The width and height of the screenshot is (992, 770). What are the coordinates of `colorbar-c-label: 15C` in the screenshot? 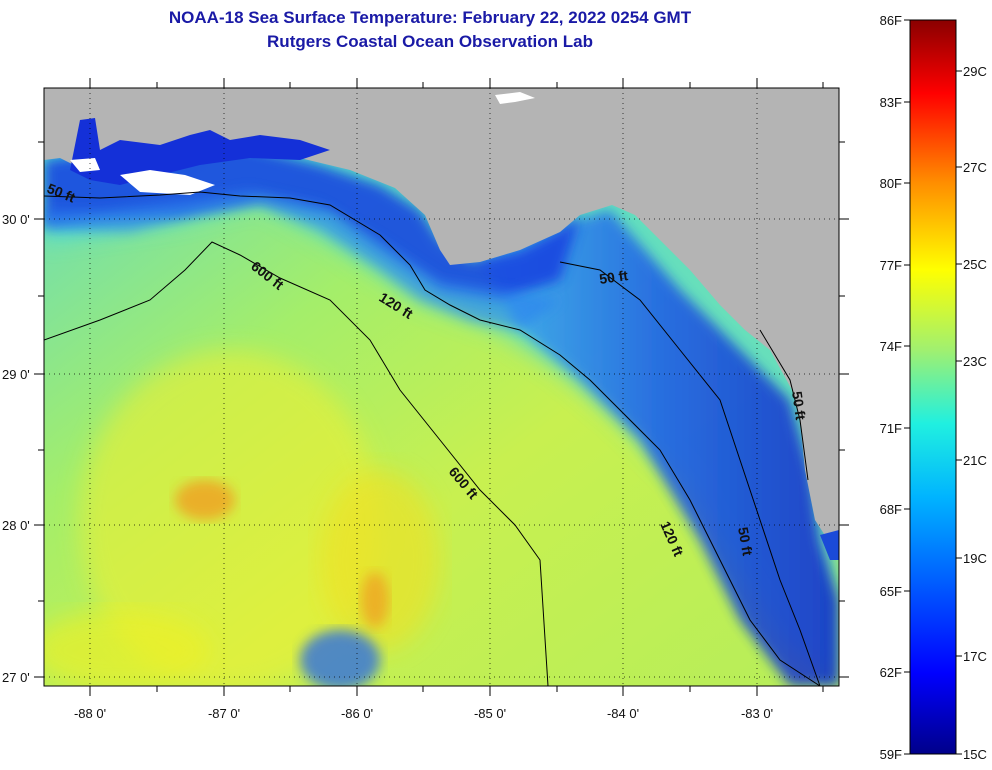 It's located at (975, 754).